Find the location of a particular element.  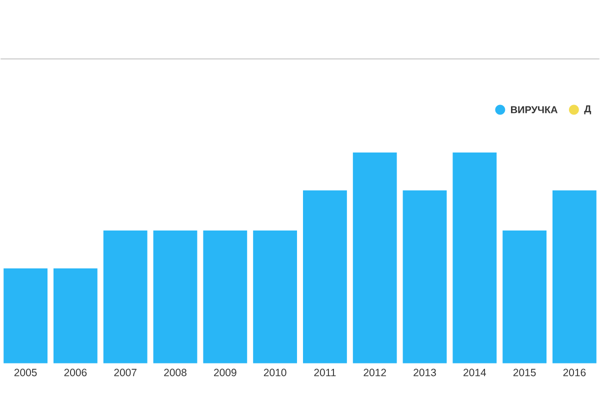

x-tick-label: 2016 is located at coordinates (574, 372).